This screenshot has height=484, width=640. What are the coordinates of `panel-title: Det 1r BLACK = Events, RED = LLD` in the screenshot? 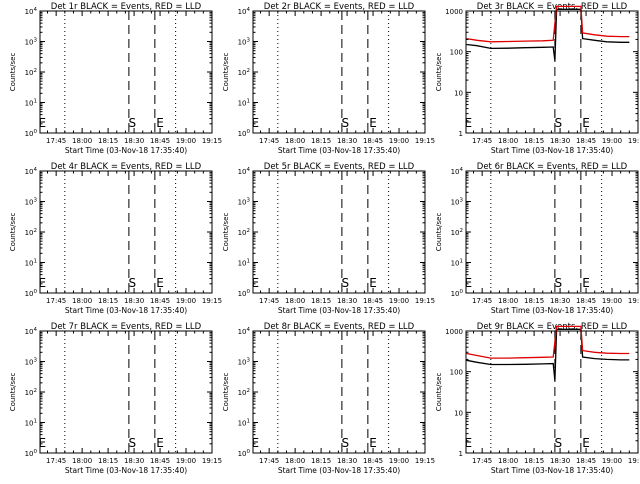 It's located at (126, 7).